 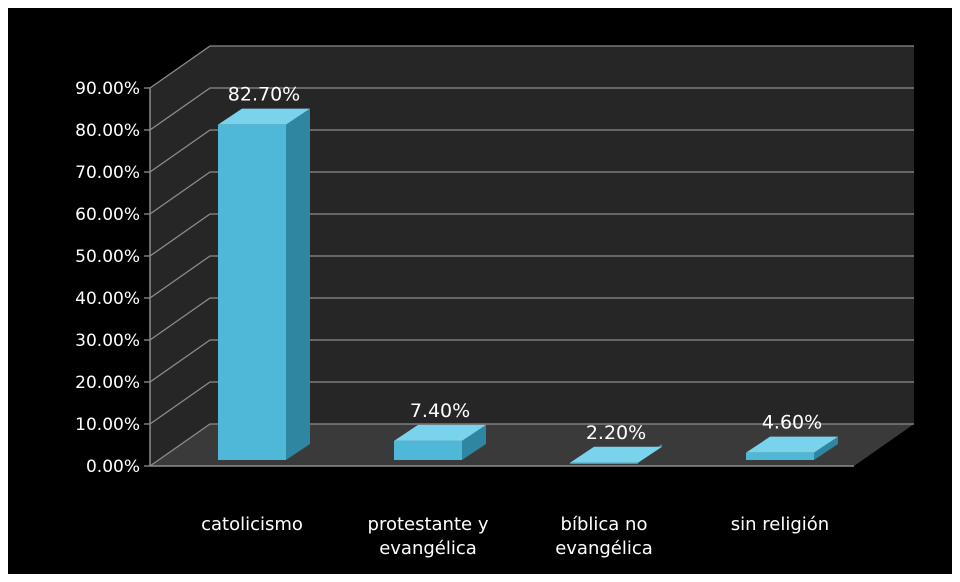 What do you see at coordinates (616, 433) in the screenshot?
I see `data-label: 2.20%` at bounding box center [616, 433].